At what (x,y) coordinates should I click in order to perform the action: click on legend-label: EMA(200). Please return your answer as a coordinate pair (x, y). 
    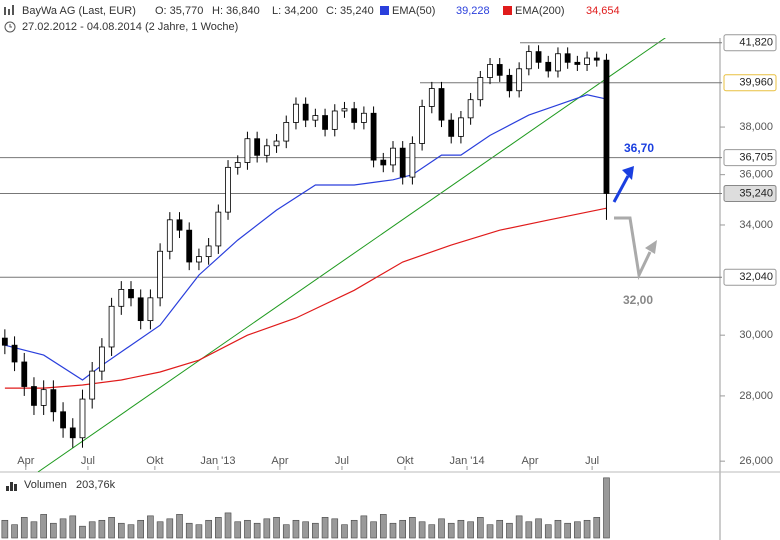
    Looking at the image, I should click on (540, 11).